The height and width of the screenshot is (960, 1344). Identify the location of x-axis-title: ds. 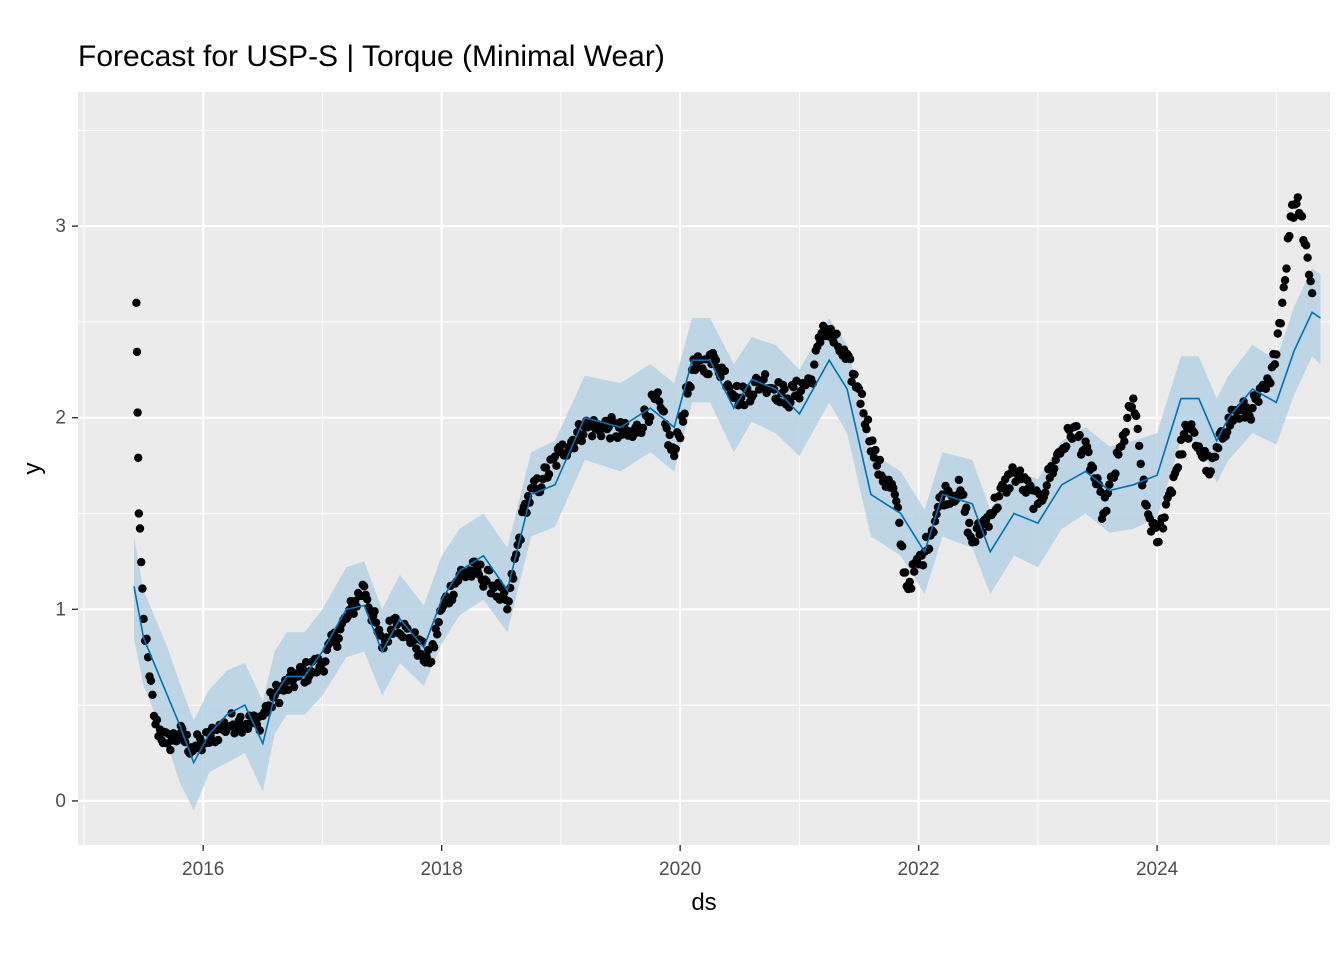
(703, 902).